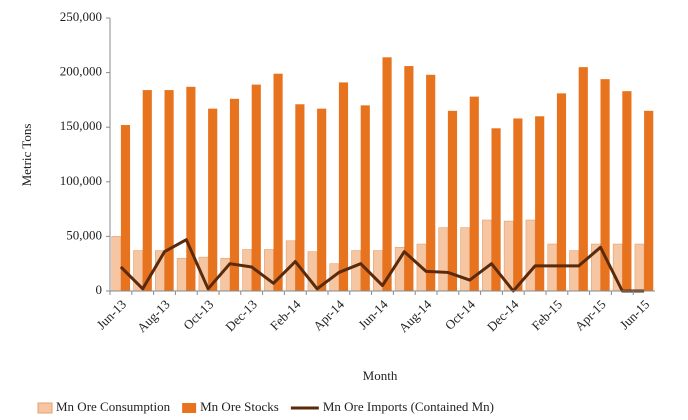 The image size is (688, 420). Describe the element at coordinates (241, 316) in the screenshot. I see `x-tick-label: Dec-13` at that location.